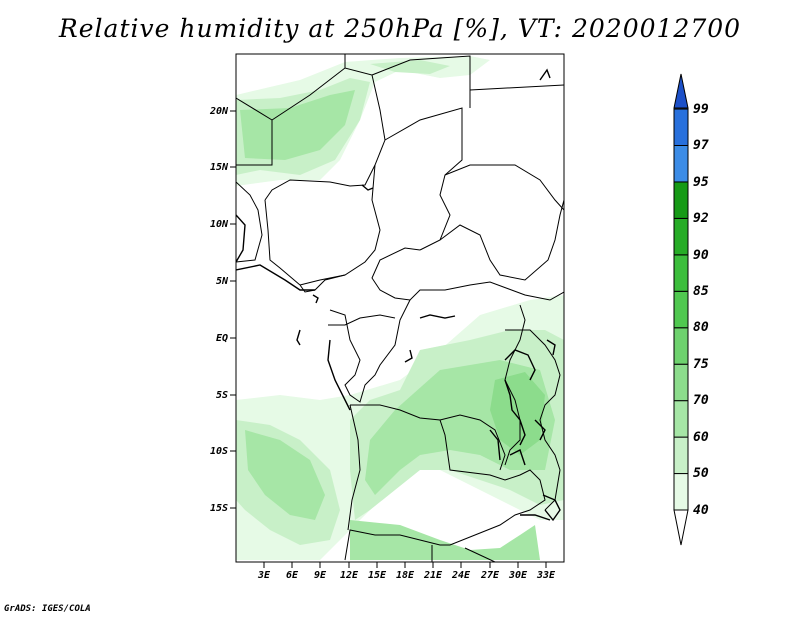 Image resolution: width=800 pixels, height=618 pixels. I want to click on lat-label: 5S, so click(222, 395).